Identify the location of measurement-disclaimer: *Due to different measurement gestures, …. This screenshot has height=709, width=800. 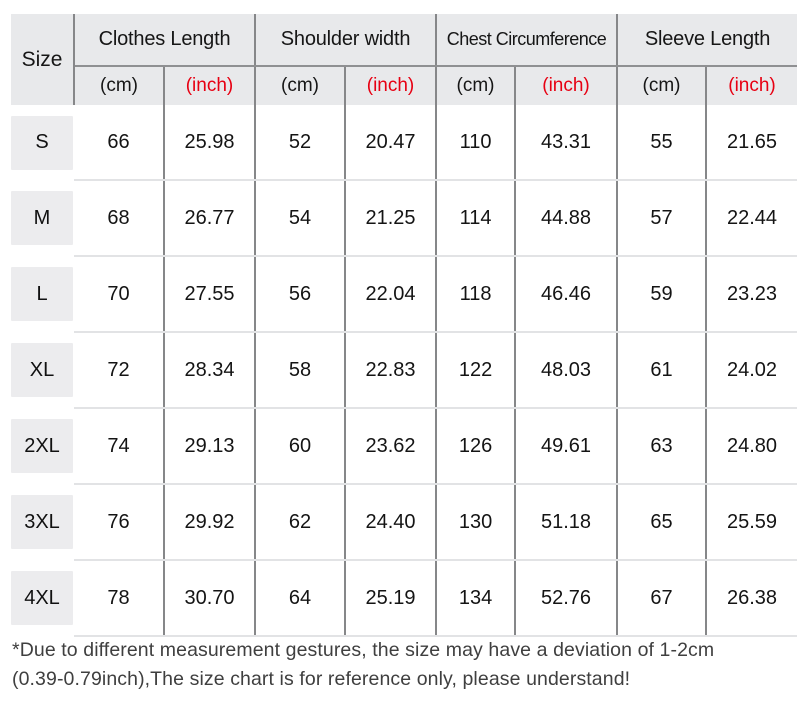
(402, 664).